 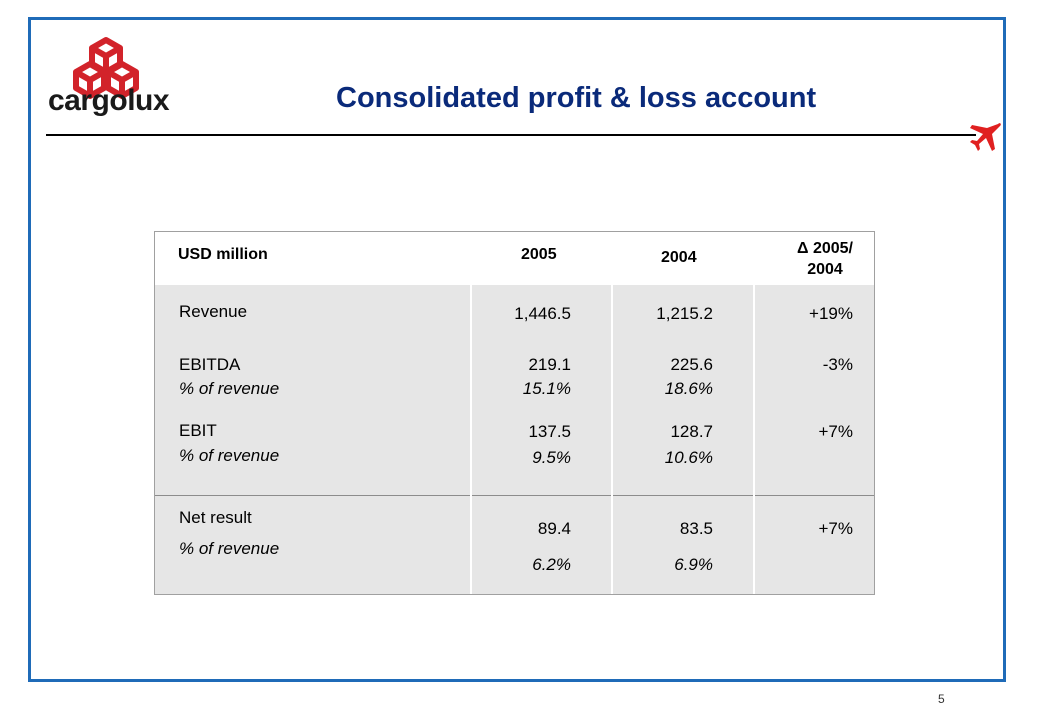 What do you see at coordinates (679, 257) in the screenshot?
I see `header-2004: 2004` at bounding box center [679, 257].